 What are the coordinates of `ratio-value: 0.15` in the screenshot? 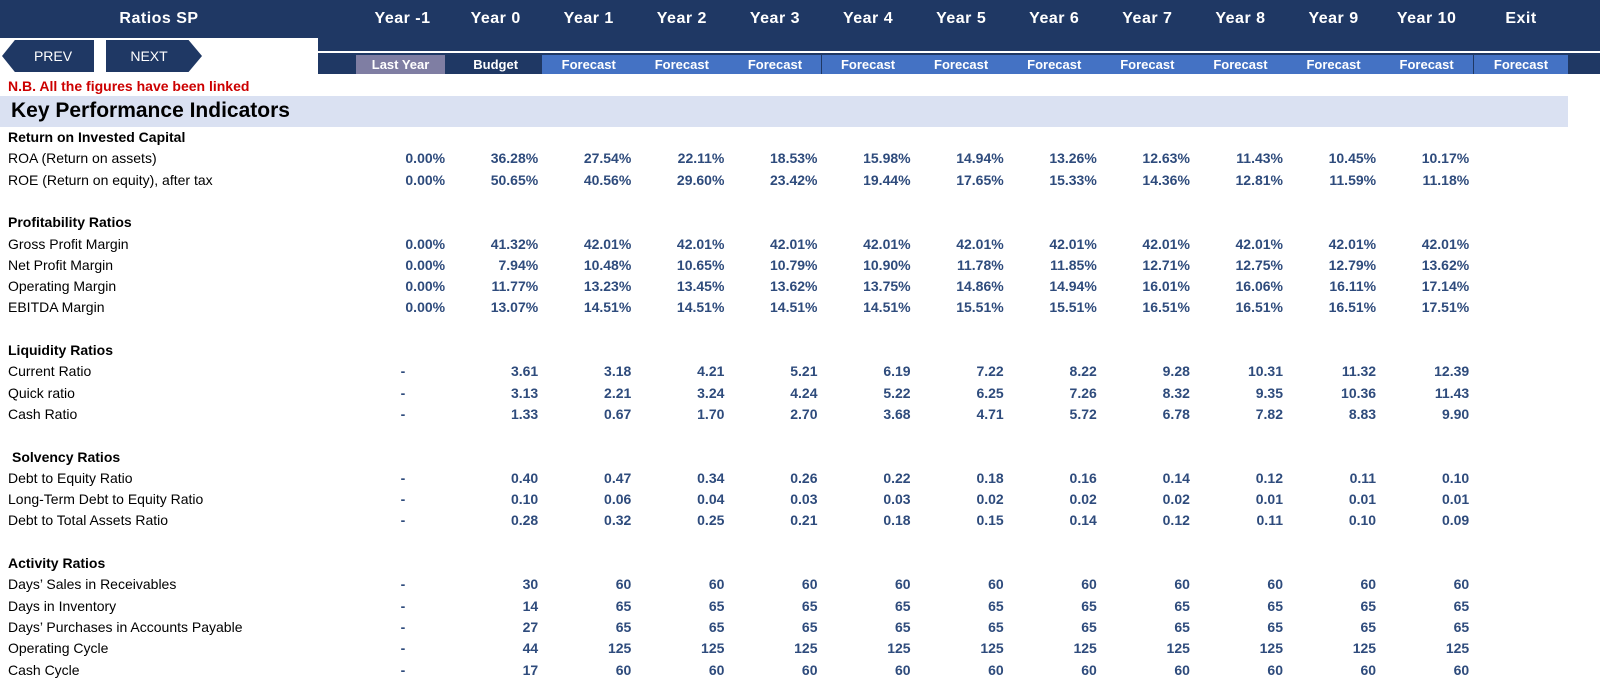 It's located at (990, 520).